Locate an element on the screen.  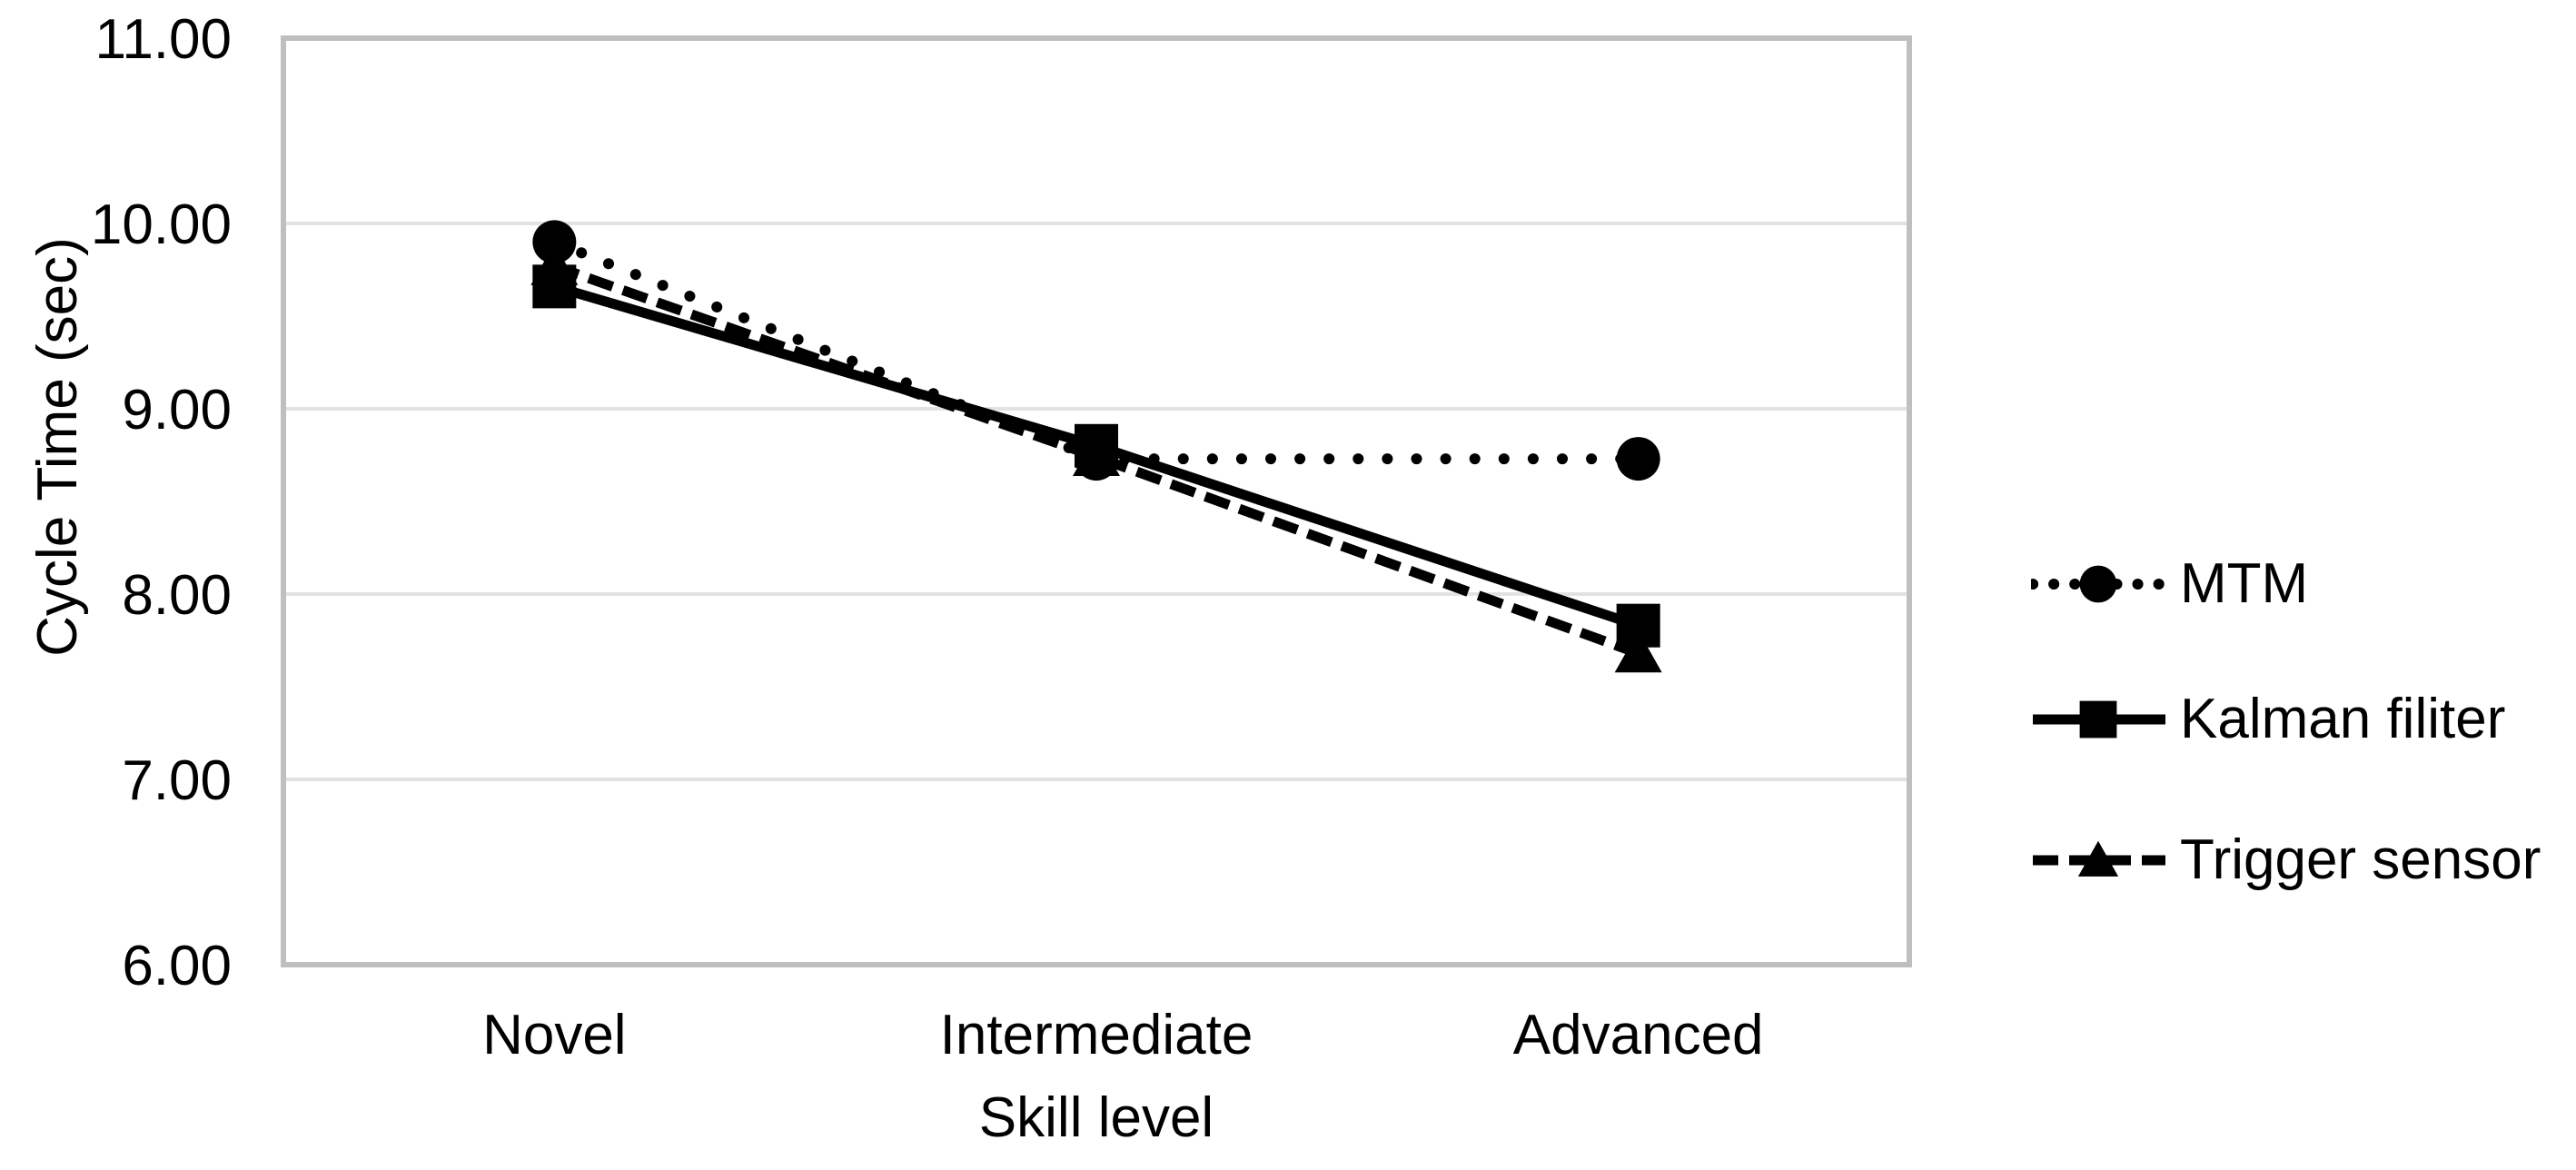
x-category-label: Advanced is located at coordinates (1638, 1035).